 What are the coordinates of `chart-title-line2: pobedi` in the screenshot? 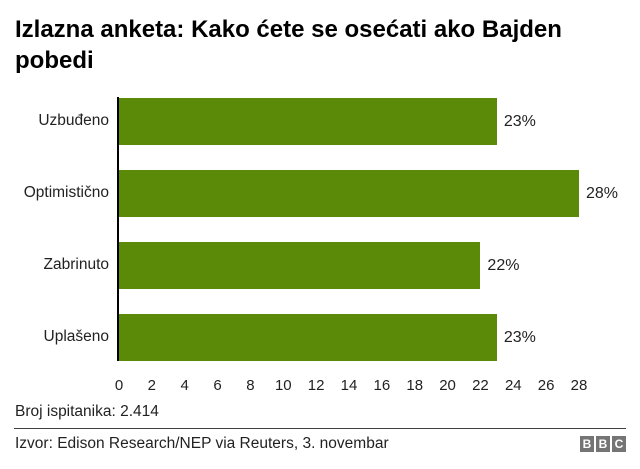 It's located at (54, 60).